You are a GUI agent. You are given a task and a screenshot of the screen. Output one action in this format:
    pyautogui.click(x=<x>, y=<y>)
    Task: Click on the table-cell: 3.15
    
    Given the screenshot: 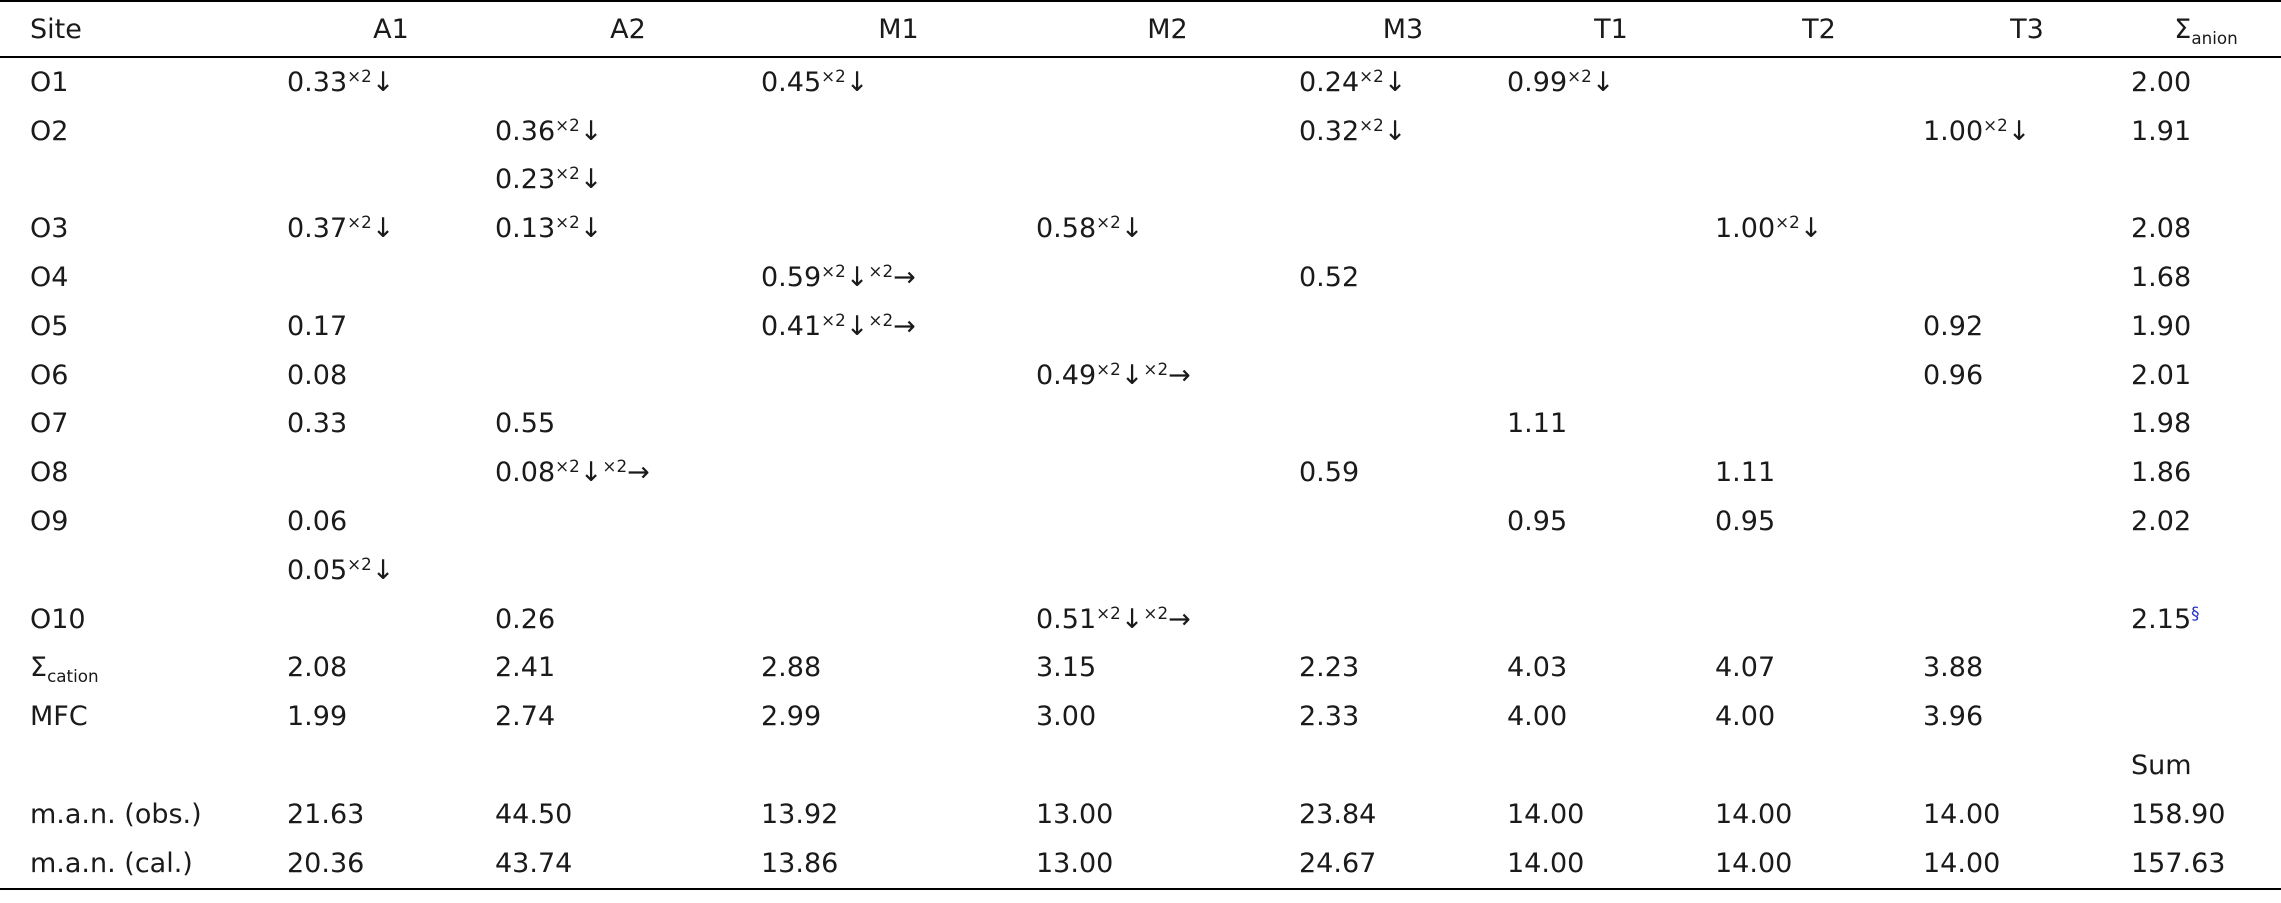 What is the action you would take?
    pyautogui.click(x=1066, y=668)
    